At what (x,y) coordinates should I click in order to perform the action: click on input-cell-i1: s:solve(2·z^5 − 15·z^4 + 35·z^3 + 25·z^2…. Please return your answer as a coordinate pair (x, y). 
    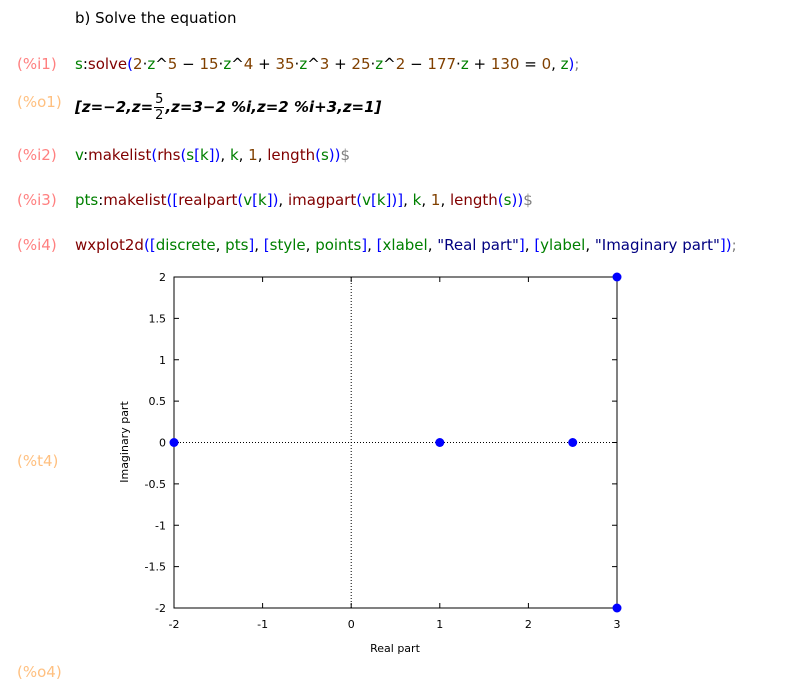
    Looking at the image, I should click on (327, 64).